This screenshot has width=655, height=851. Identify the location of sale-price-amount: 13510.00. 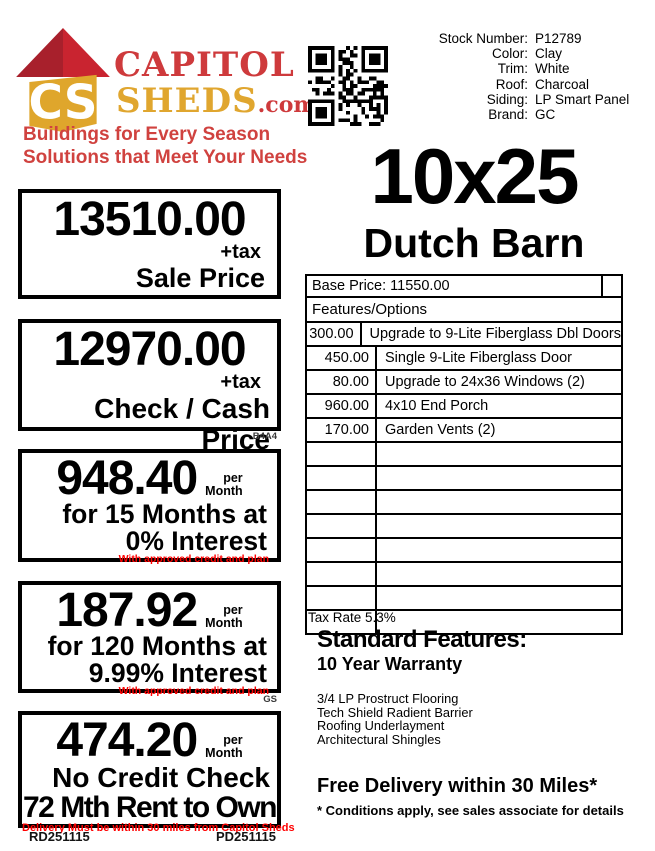
(149, 219).